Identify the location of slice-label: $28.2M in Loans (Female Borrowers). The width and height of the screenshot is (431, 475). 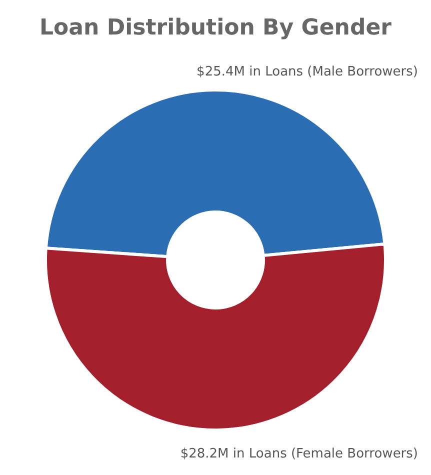
(299, 454).